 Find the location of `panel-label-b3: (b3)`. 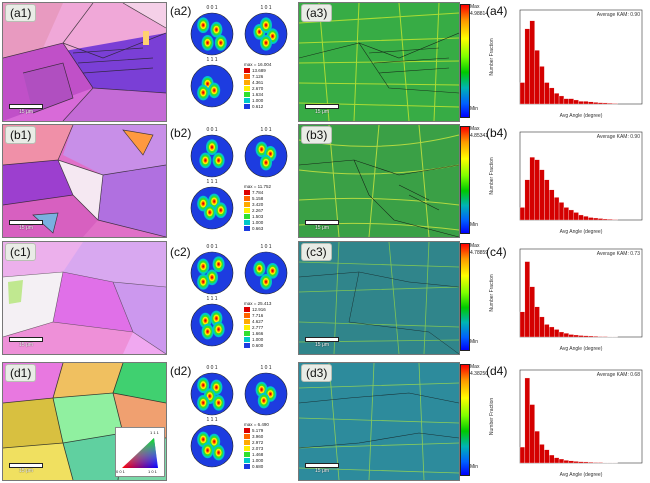

panel-label-b3: (b3) is located at coordinates (317, 135).